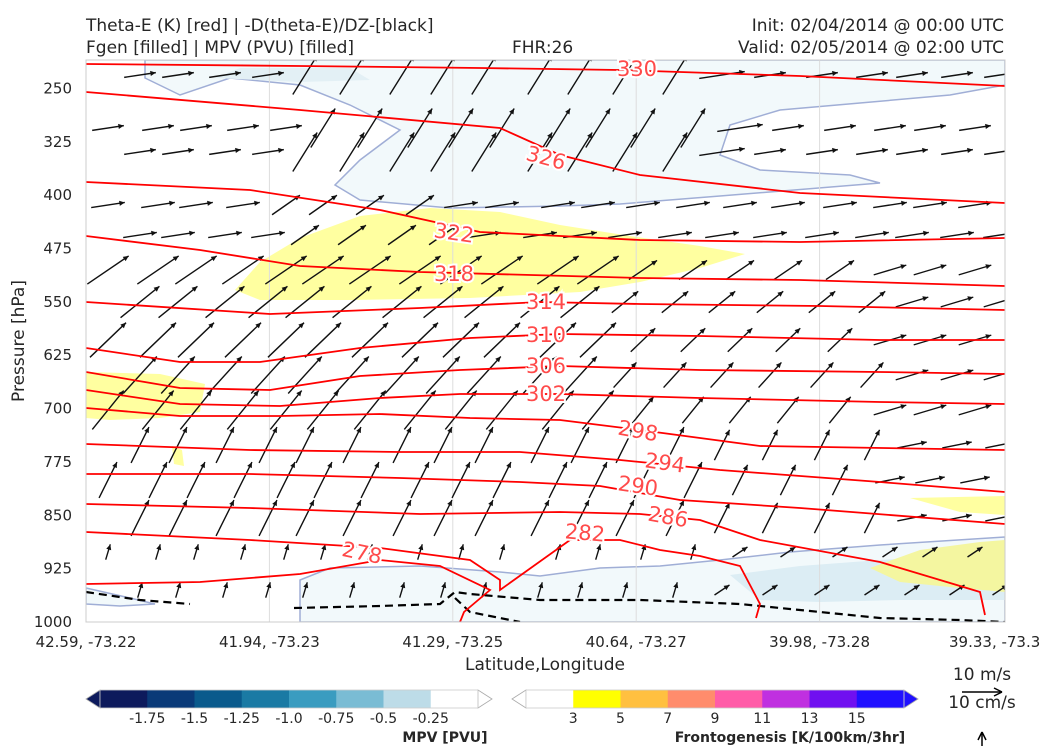 The image size is (1050, 750). Describe the element at coordinates (994, 642) in the screenshot. I see `x-tick-label: 39.33, -73.3` at that location.